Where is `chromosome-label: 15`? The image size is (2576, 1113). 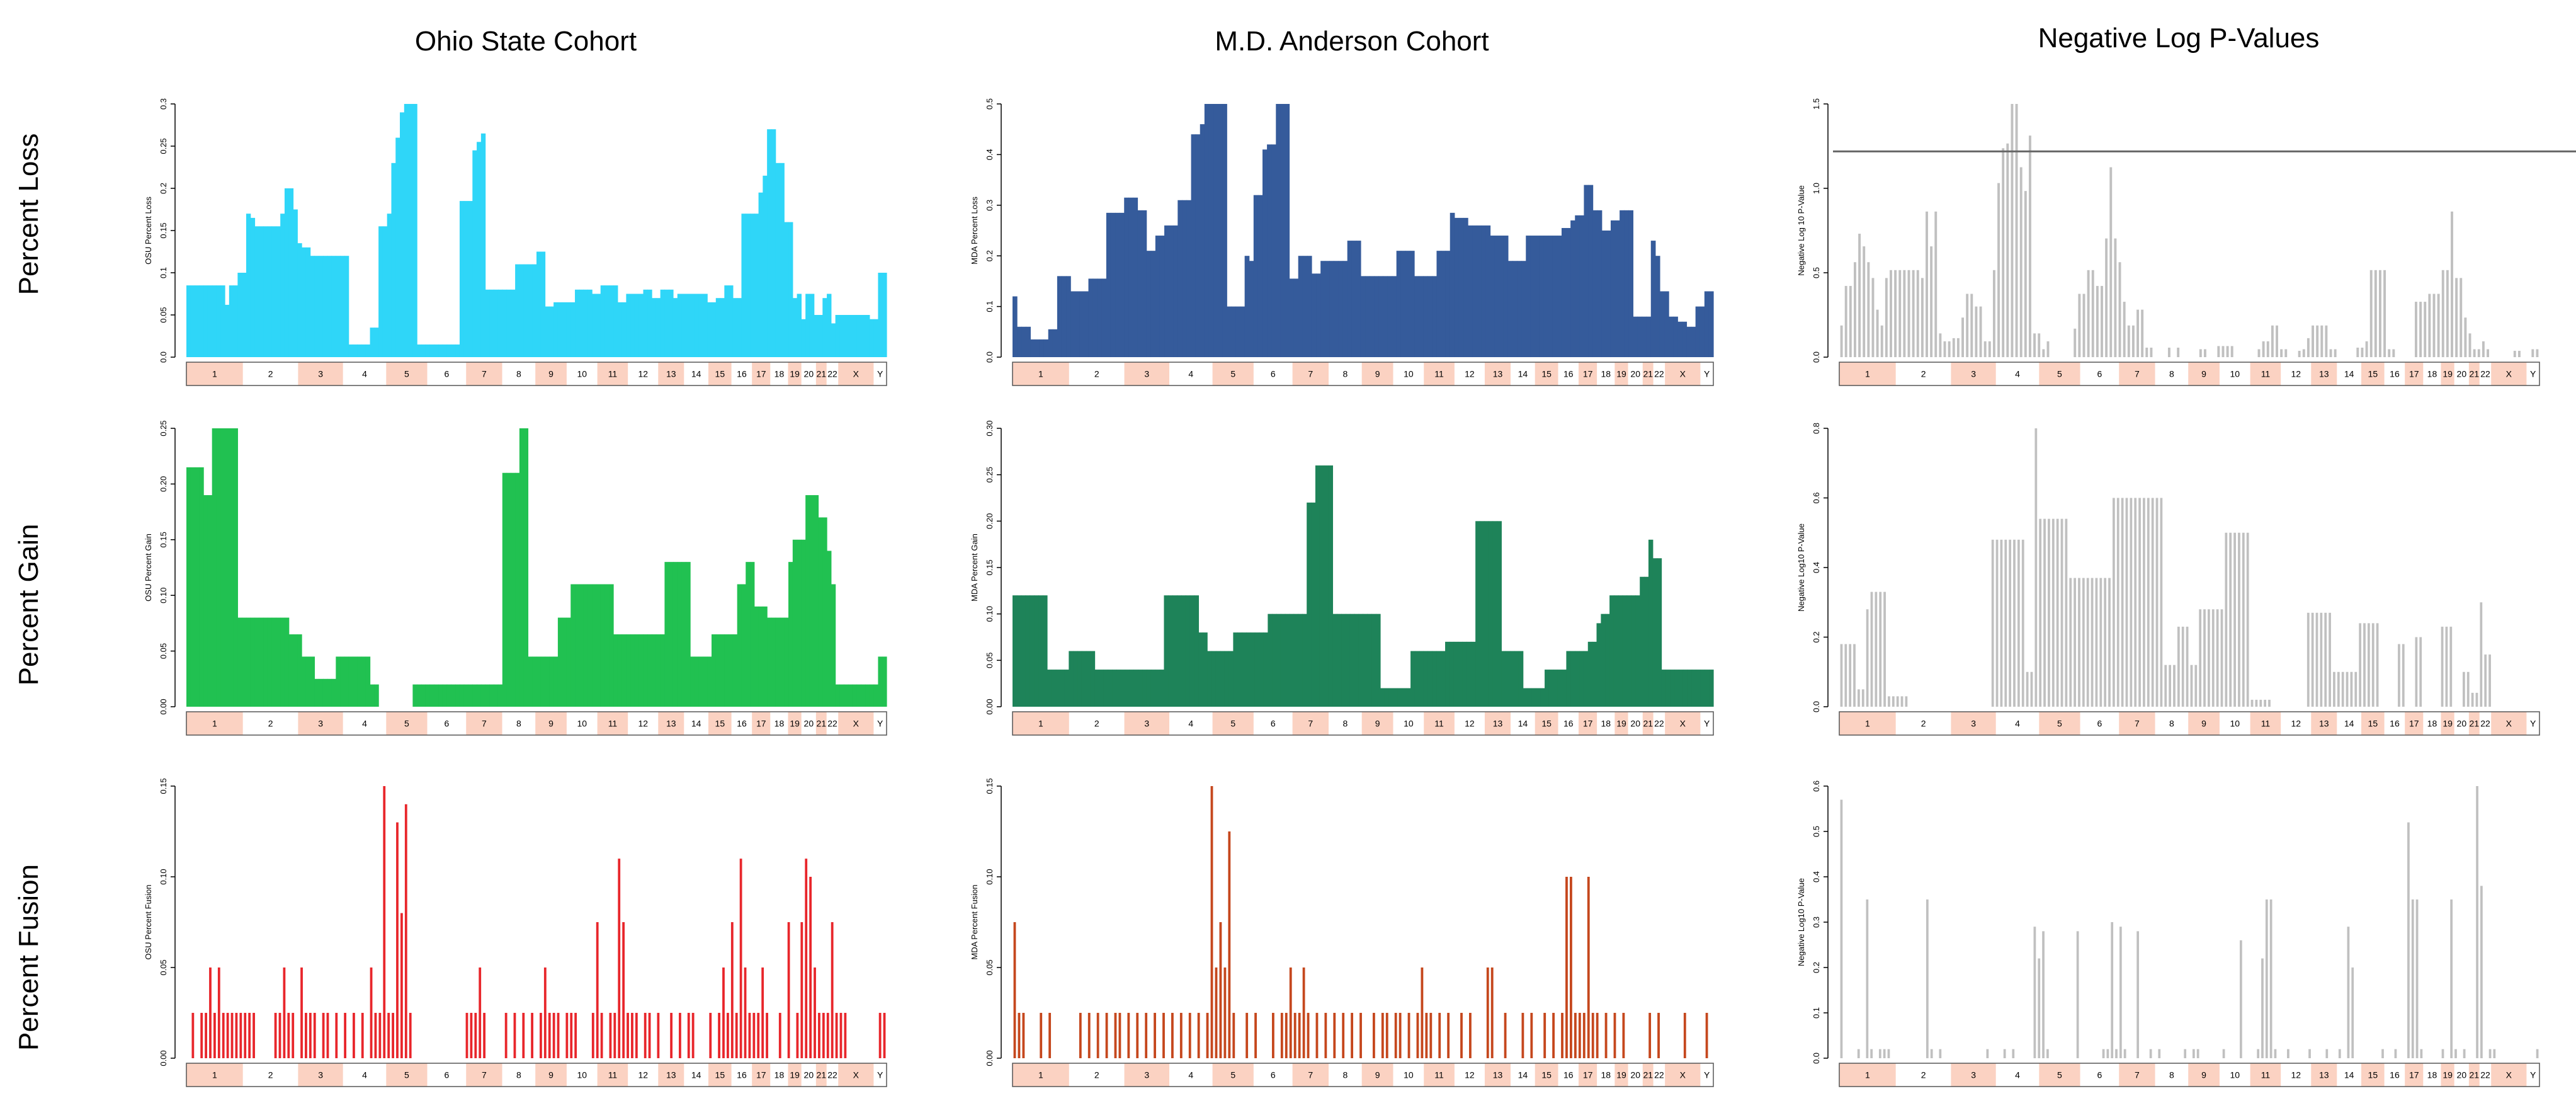 chromosome-label: 15 is located at coordinates (2373, 374).